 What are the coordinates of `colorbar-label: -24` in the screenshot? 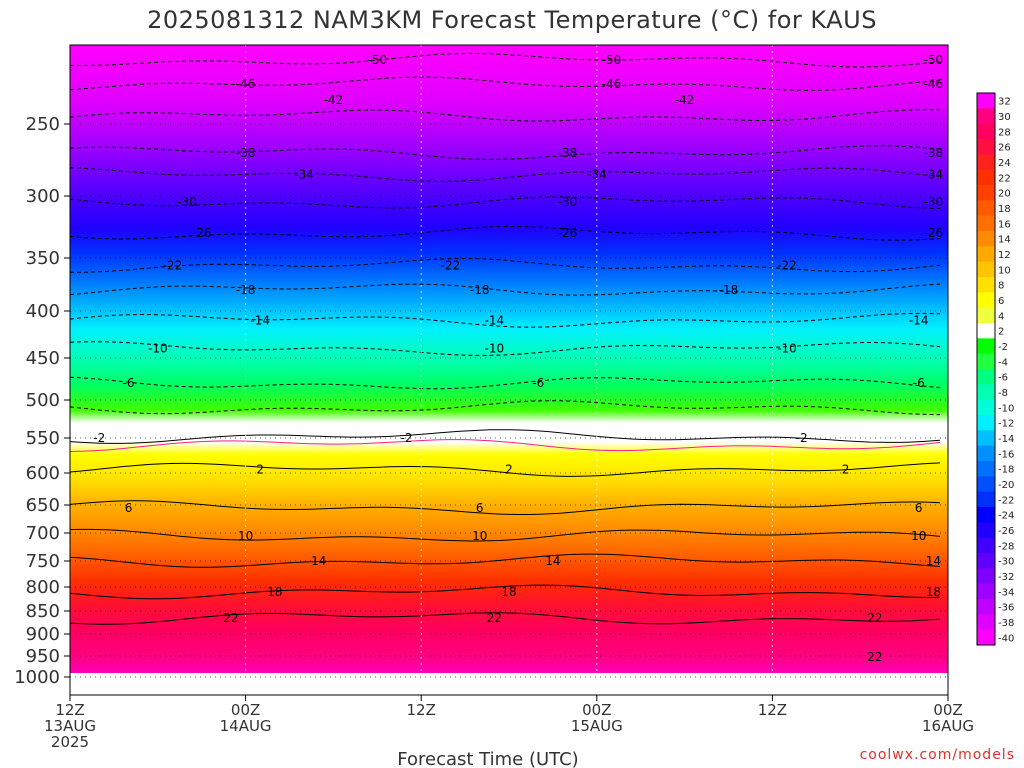 It's located at (1006, 516).